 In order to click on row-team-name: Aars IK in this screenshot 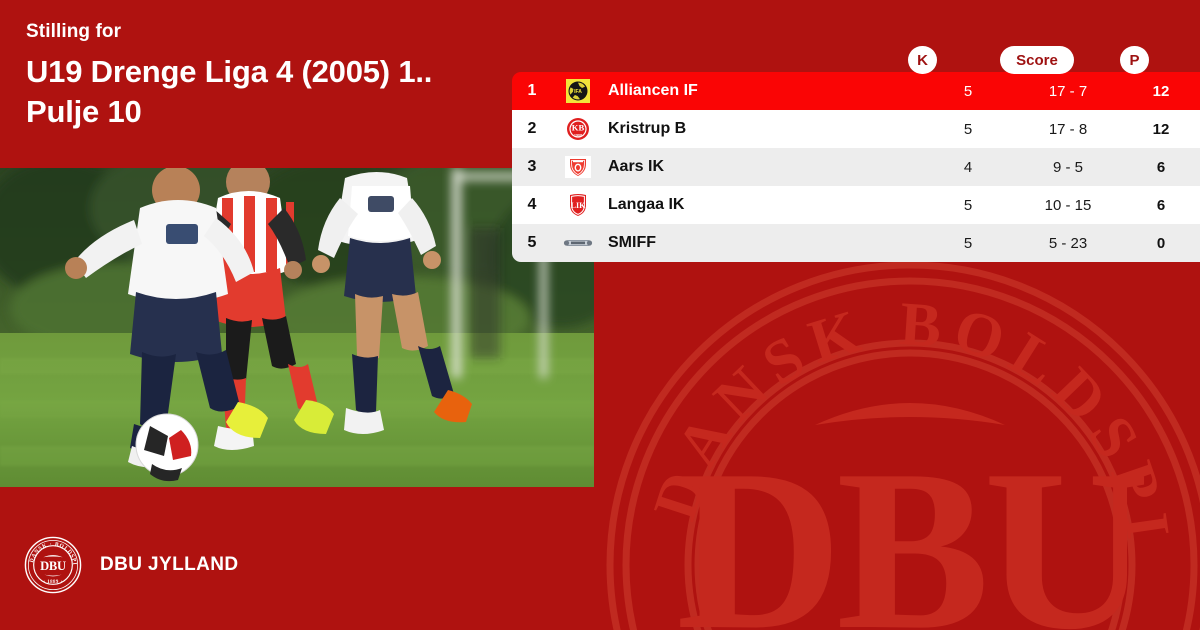, I will do `click(636, 166)`.